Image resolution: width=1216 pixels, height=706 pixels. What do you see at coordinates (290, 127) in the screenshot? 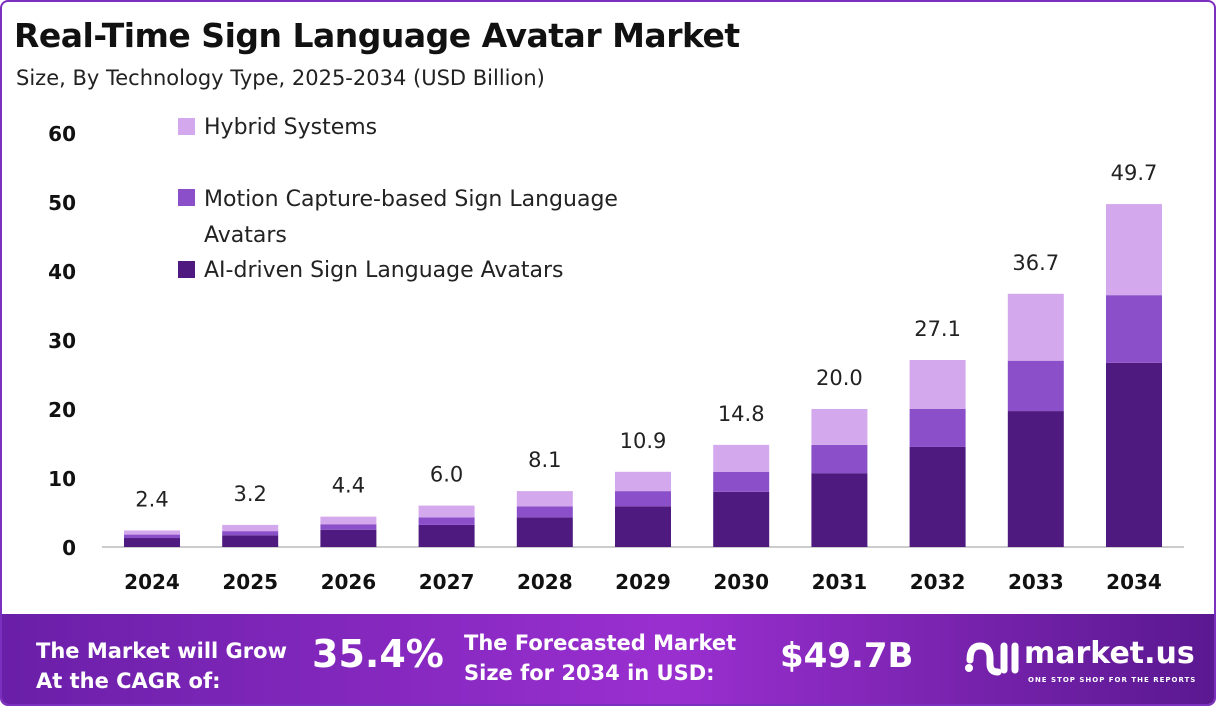
I see `legend-label-hybrid: Hybrid Systems` at bounding box center [290, 127].